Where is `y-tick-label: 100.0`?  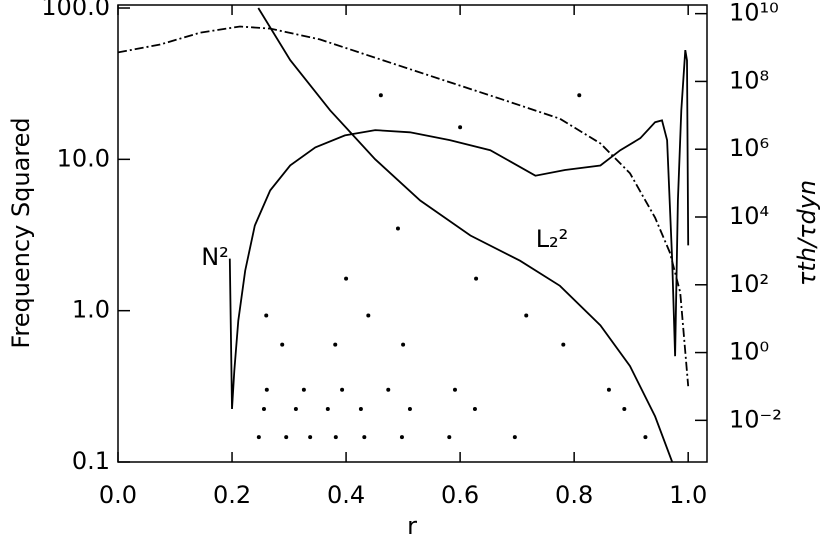 y-tick-label: 100.0 is located at coordinates (75, 10).